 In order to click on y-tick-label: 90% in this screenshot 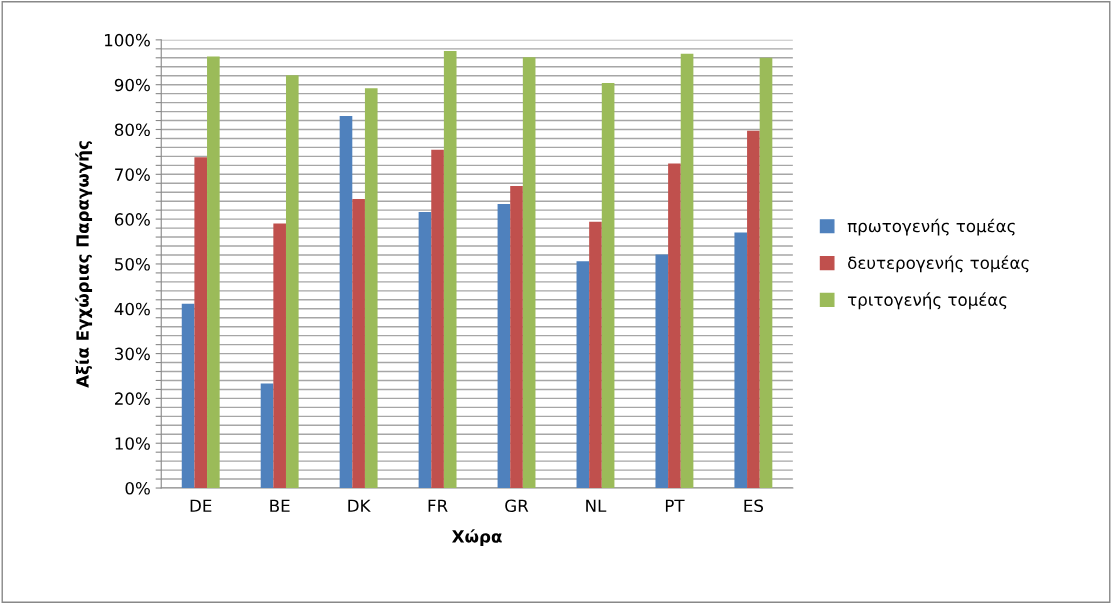, I will do `click(132, 85)`.